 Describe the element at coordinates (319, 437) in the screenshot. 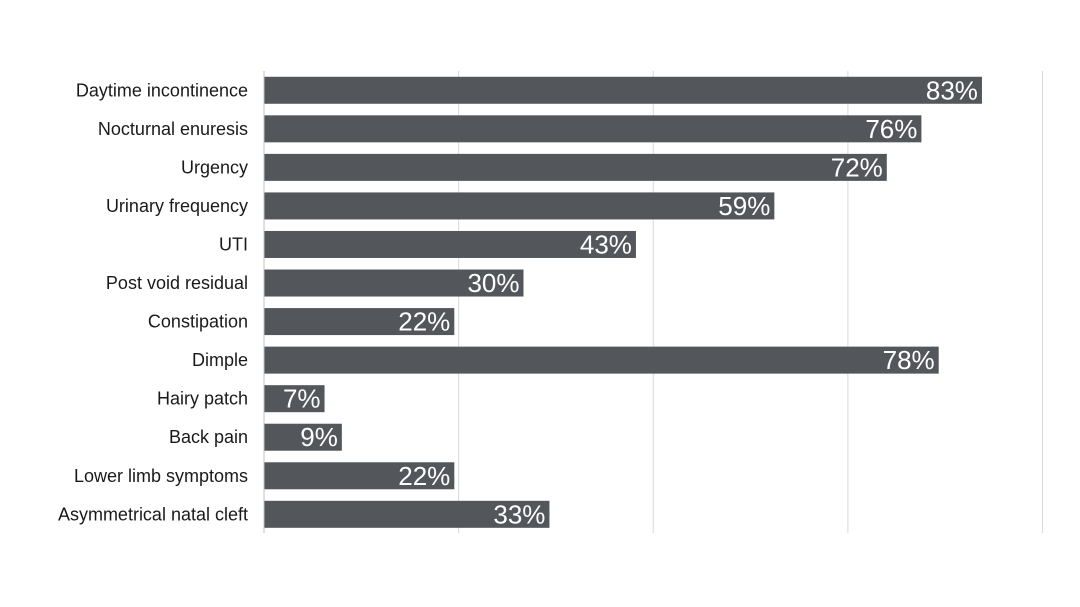

I see `value-label: 9%` at that location.